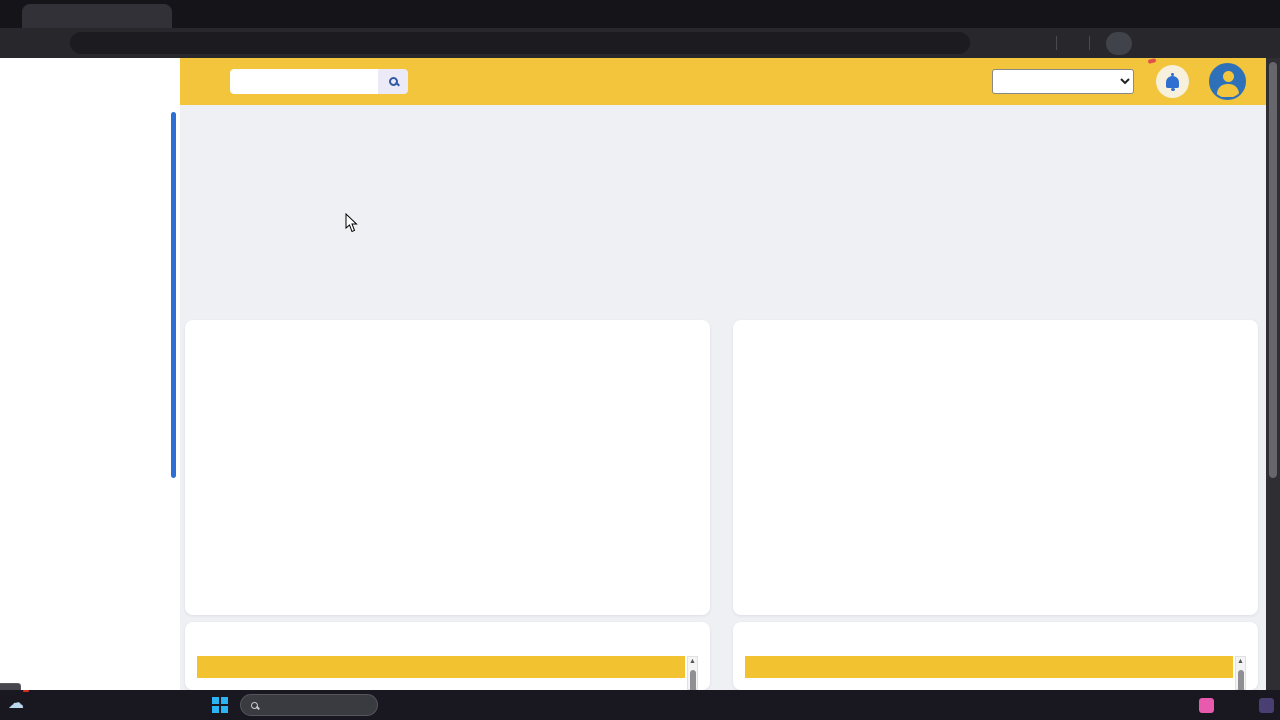 The height and width of the screenshot is (720, 1280). Describe the element at coordinates (754, 503) in the screenshot. I see `admission-y-axis` at that location.